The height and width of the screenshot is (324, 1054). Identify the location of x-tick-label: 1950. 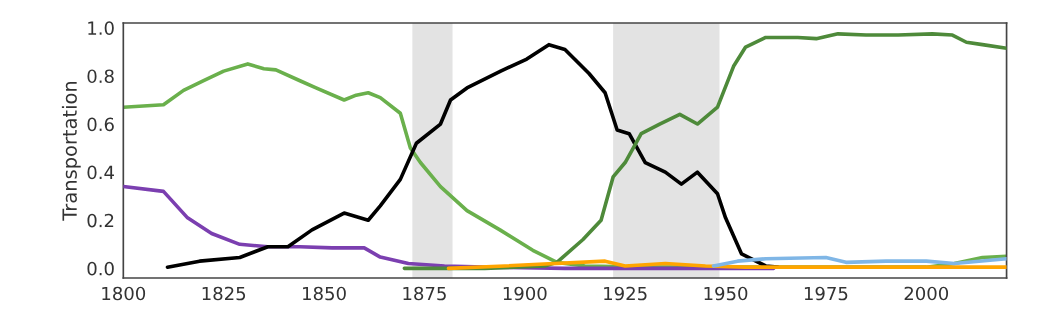
(726, 293).